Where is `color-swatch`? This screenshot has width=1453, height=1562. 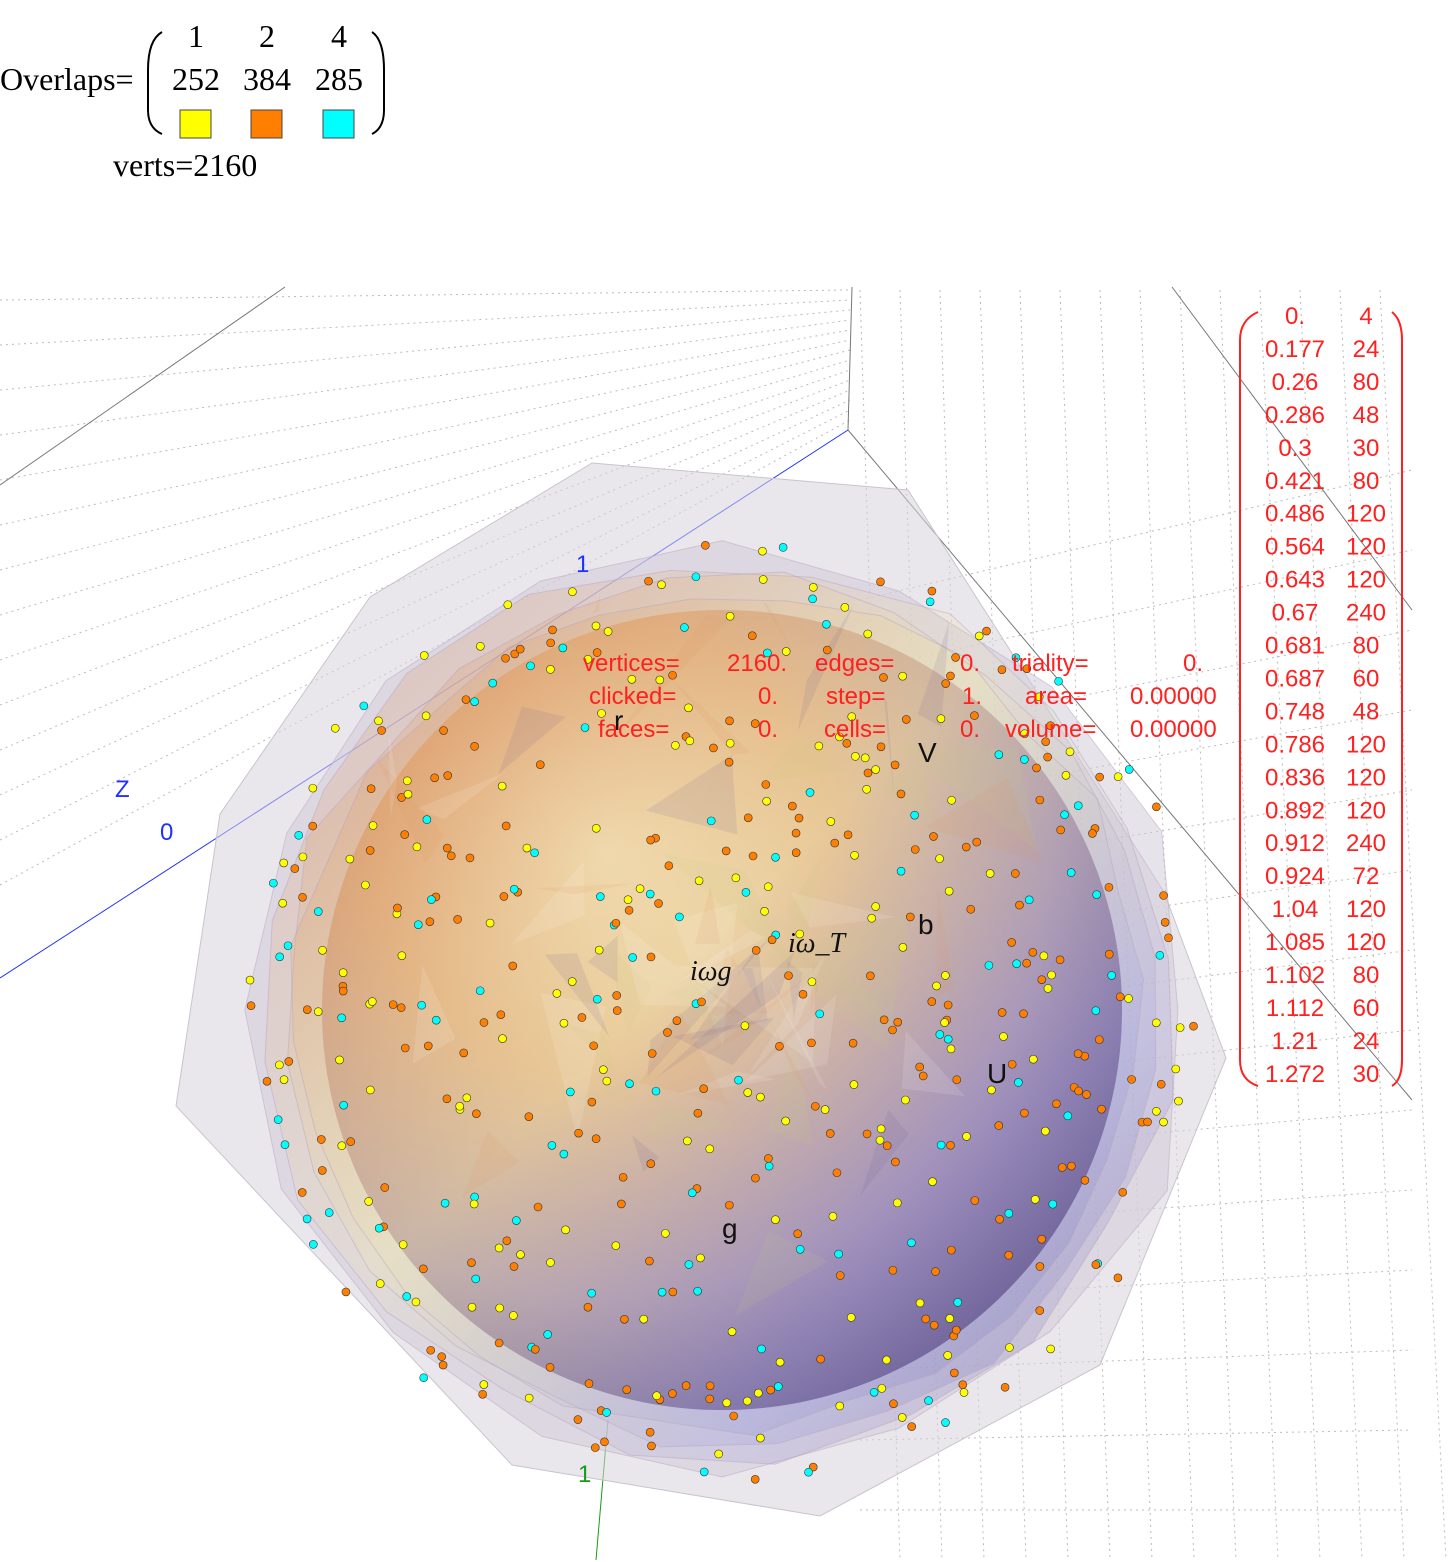
color-swatch is located at coordinates (338, 124).